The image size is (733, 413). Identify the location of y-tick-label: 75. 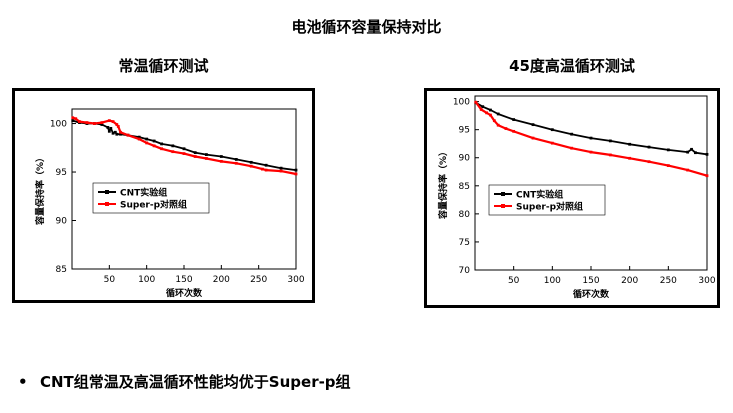
(464, 243).